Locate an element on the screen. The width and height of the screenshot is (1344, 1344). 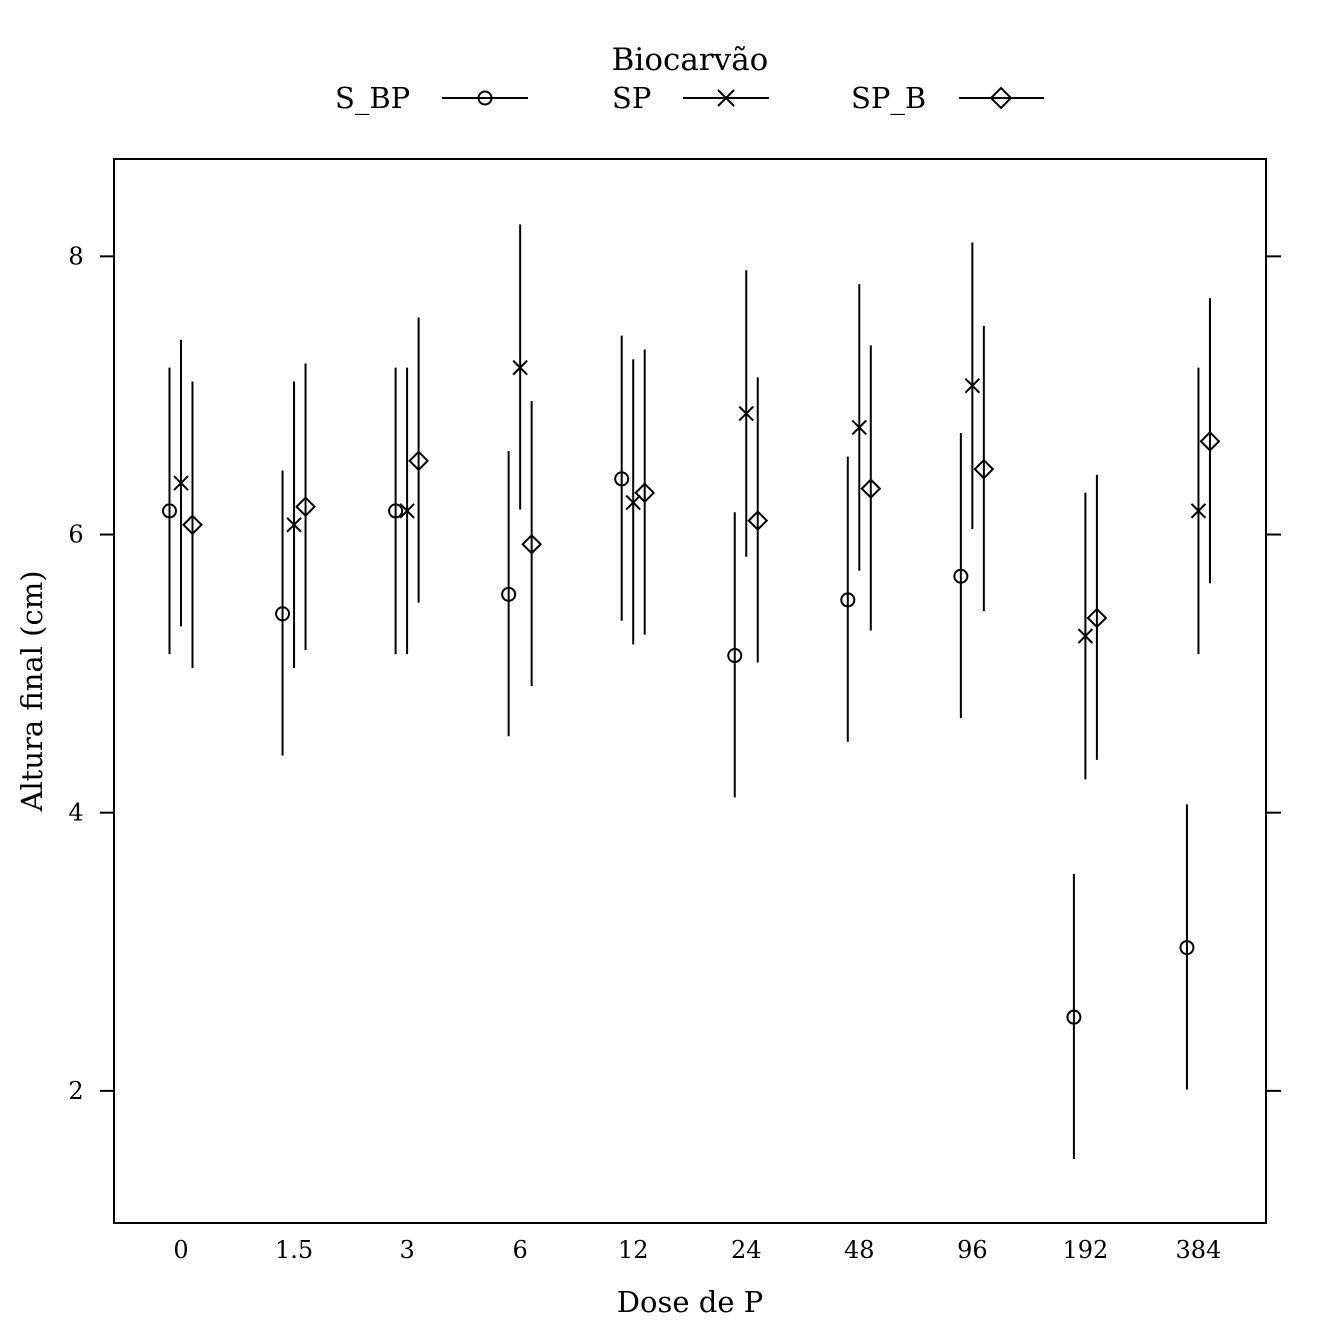
x-tick-label: 0 is located at coordinates (180, 1250).